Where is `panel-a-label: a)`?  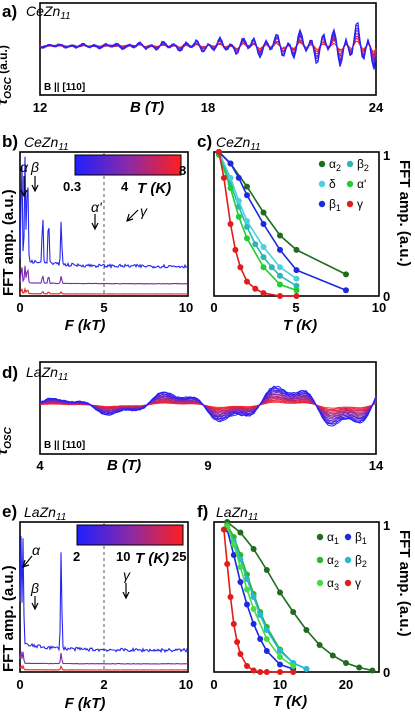 panel-a-label: a) is located at coordinates (9, 11).